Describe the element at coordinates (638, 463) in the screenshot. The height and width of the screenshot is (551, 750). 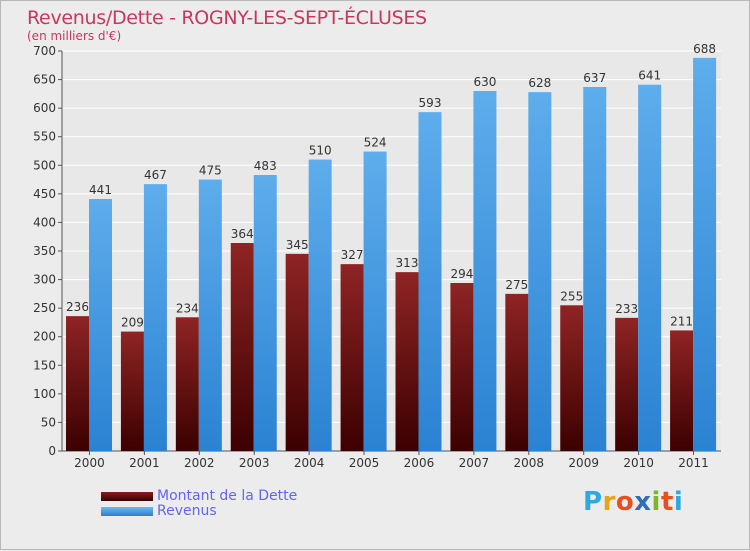
I see `x-tick-label: 2010` at that location.